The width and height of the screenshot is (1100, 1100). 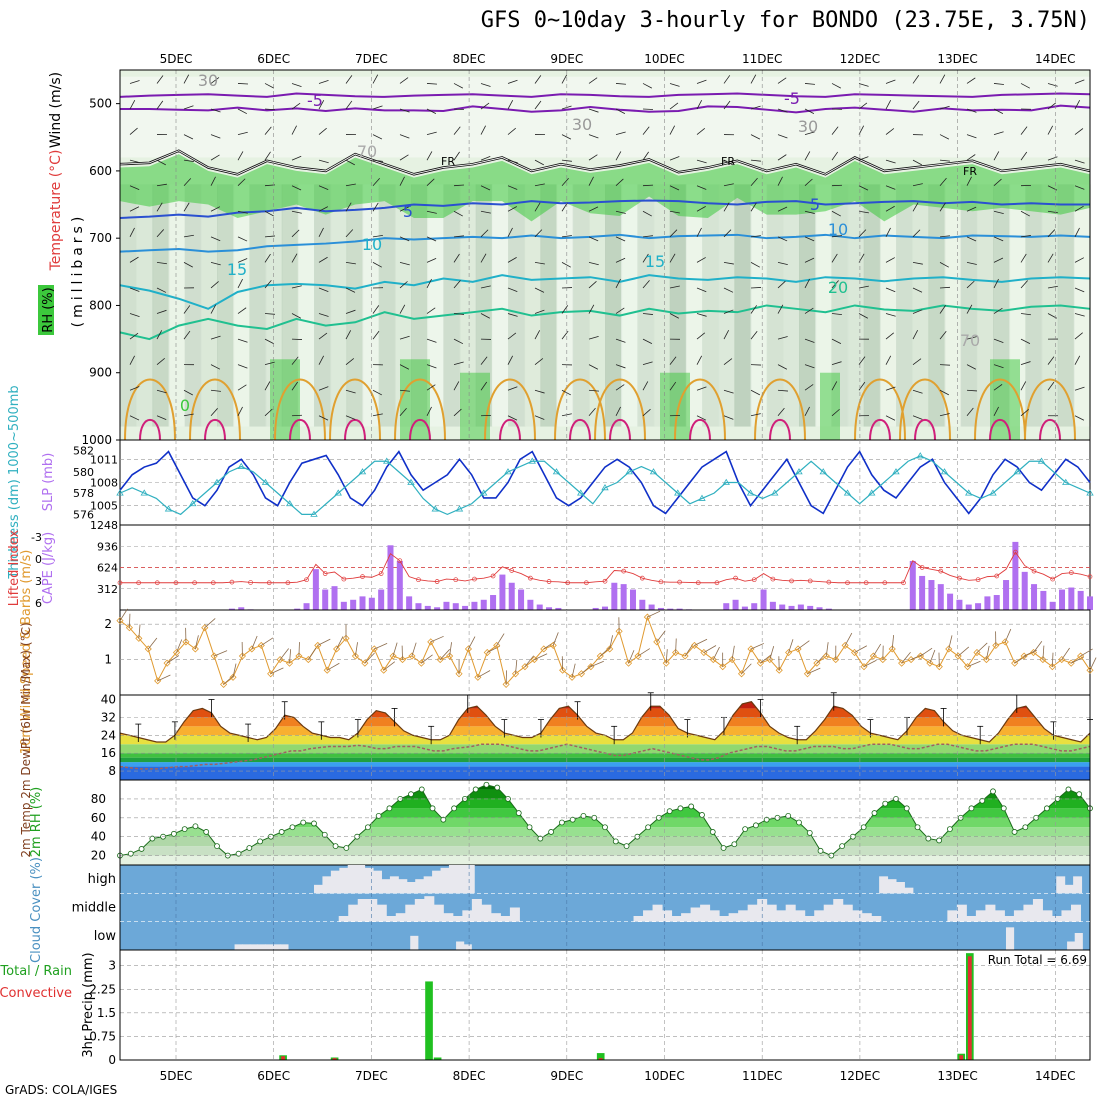 I want to click on cloud-tick: middle, so click(x=94, y=908).